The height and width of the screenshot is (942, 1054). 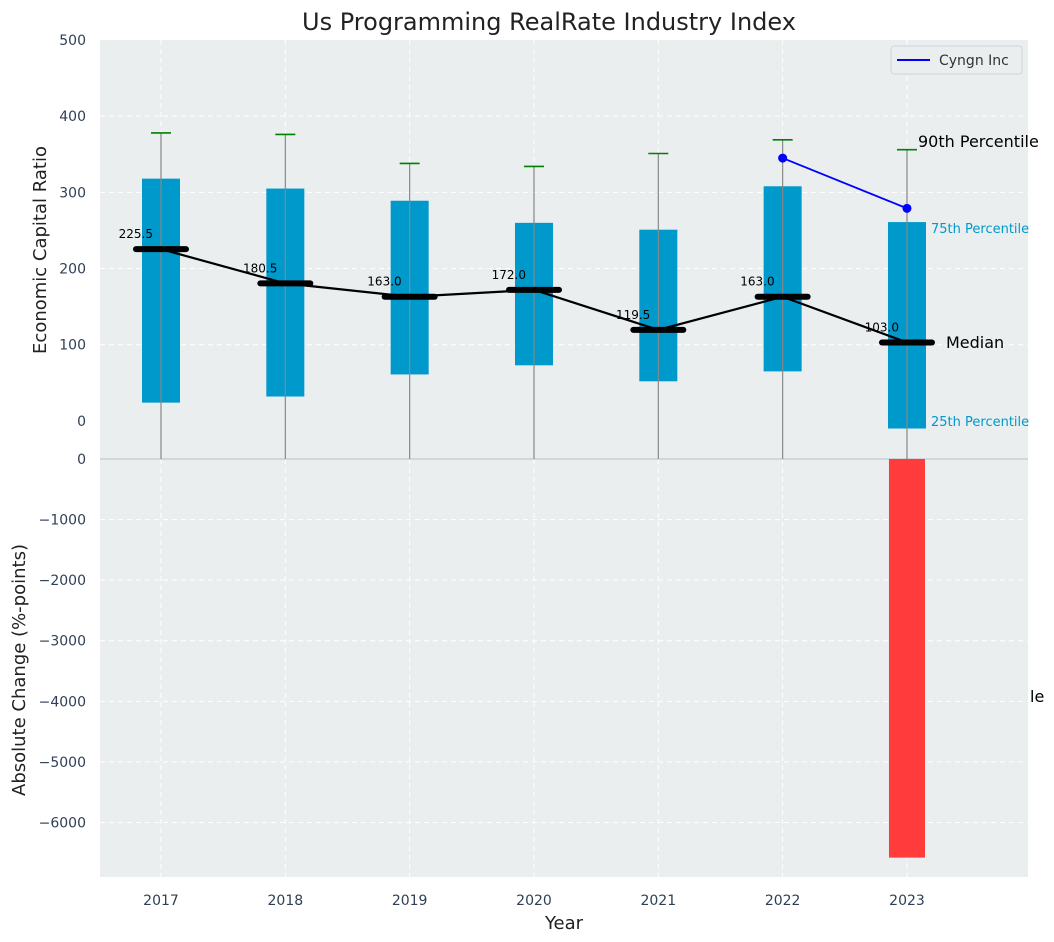 What do you see at coordinates (72, 270) in the screenshot?
I see `y-tick-label: 200` at bounding box center [72, 270].